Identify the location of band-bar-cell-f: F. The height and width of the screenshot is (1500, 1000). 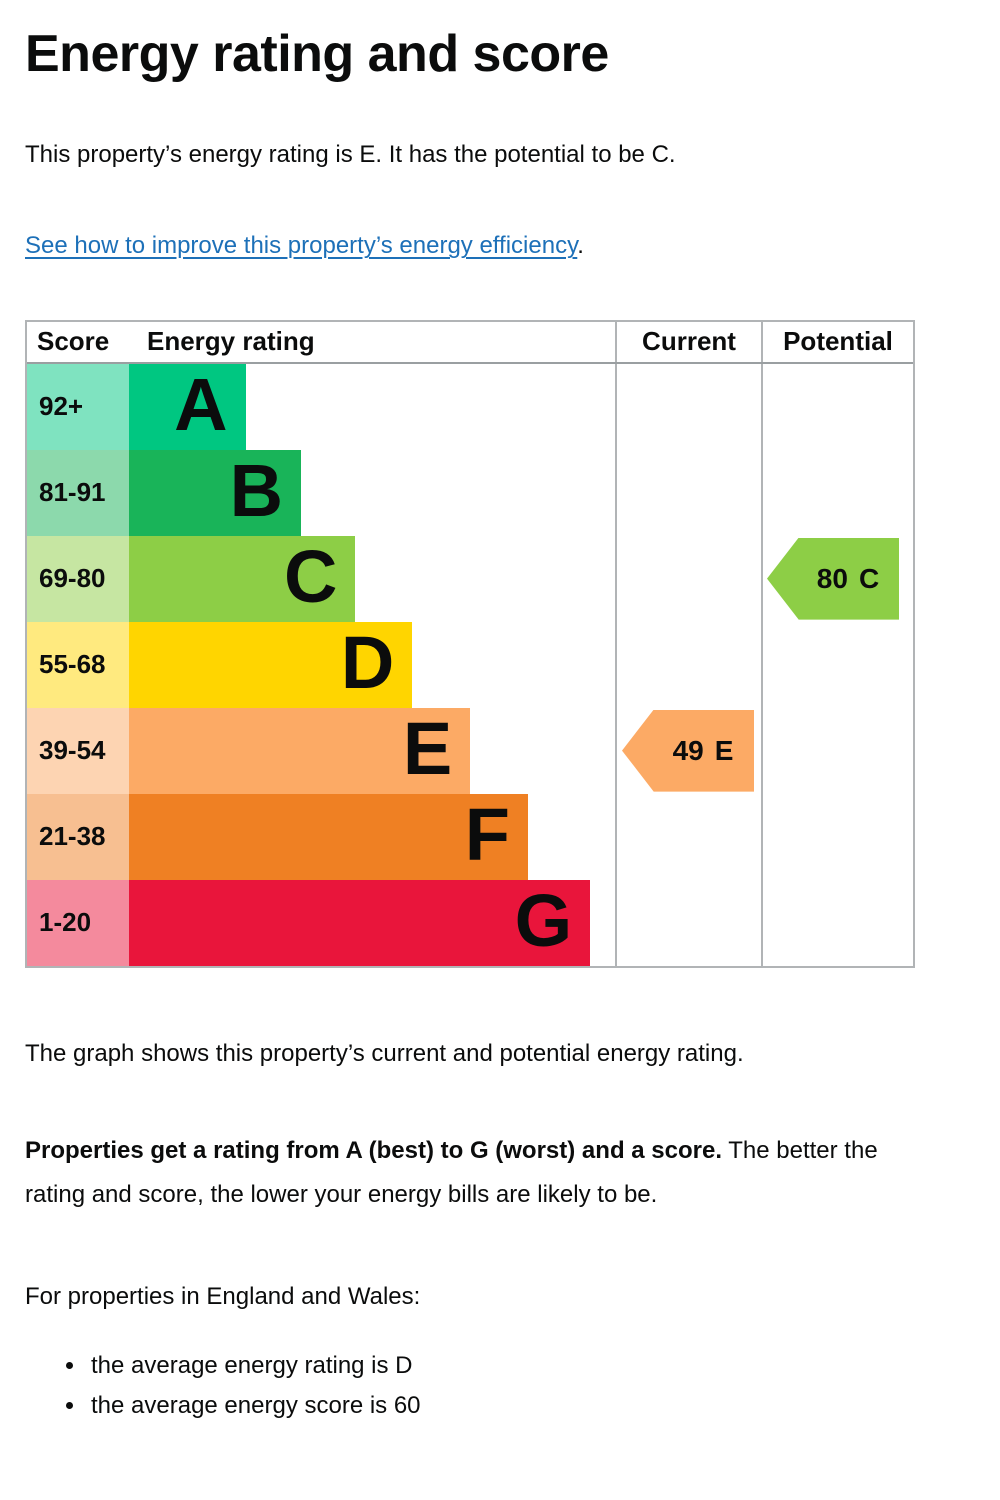
(372, 836).